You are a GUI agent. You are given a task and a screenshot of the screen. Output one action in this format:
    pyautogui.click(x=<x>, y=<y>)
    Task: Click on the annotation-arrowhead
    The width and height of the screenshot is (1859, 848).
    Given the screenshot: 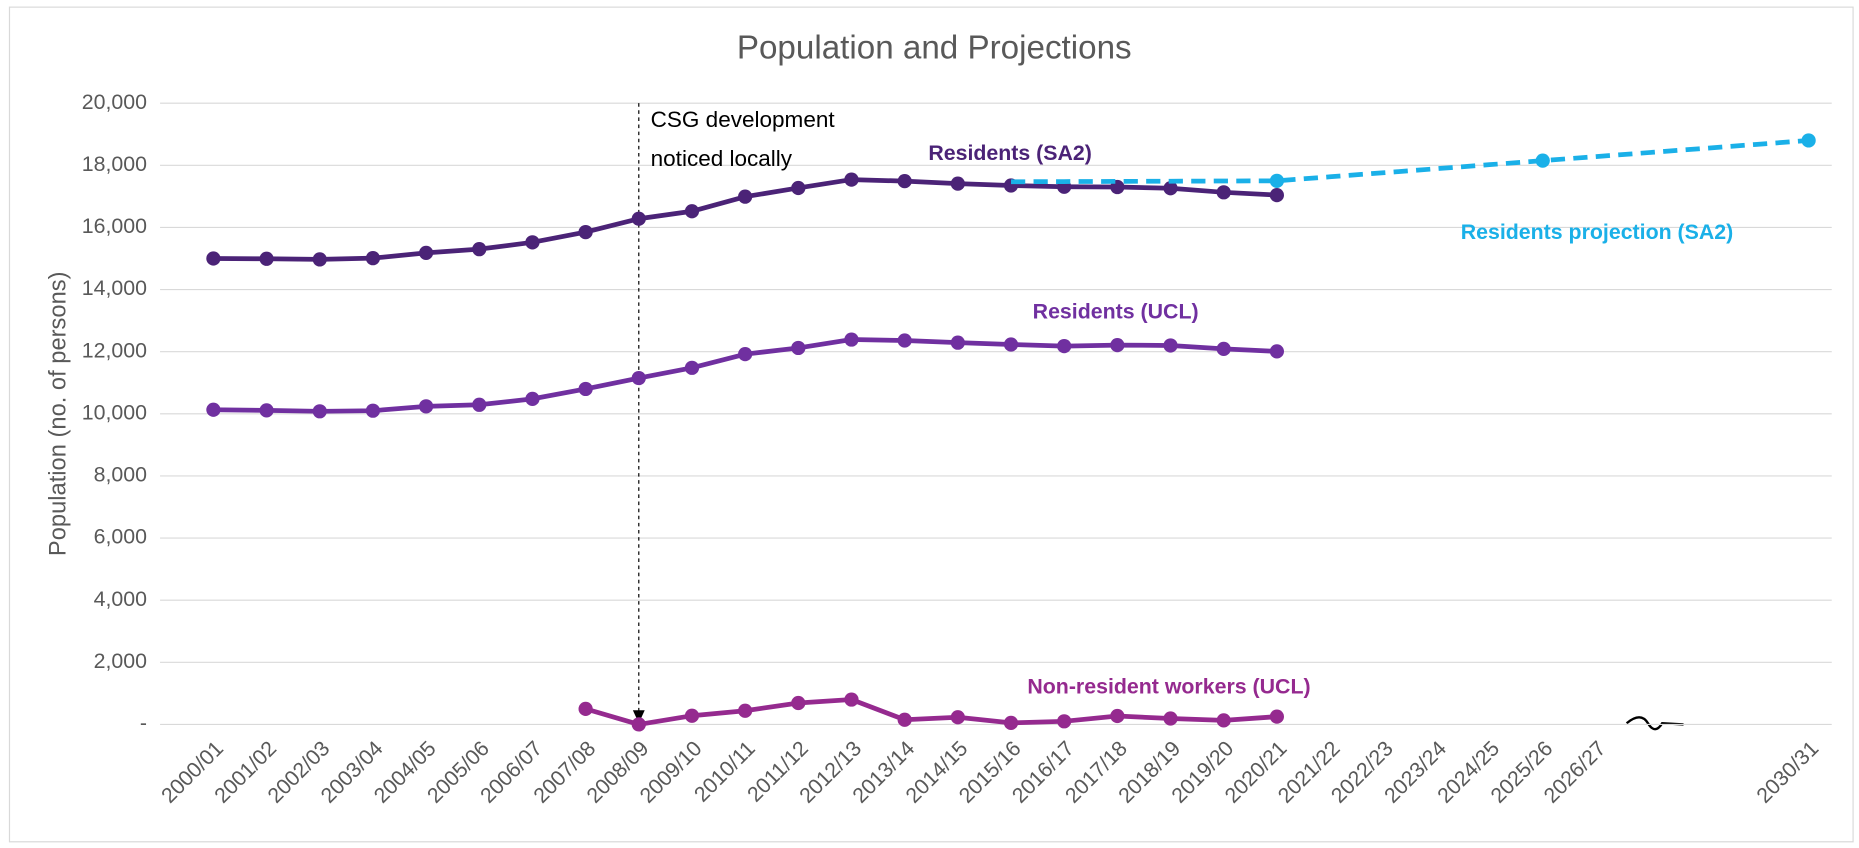 What is the action you would take?
    pyautogui.click(x=638, y=717)
    